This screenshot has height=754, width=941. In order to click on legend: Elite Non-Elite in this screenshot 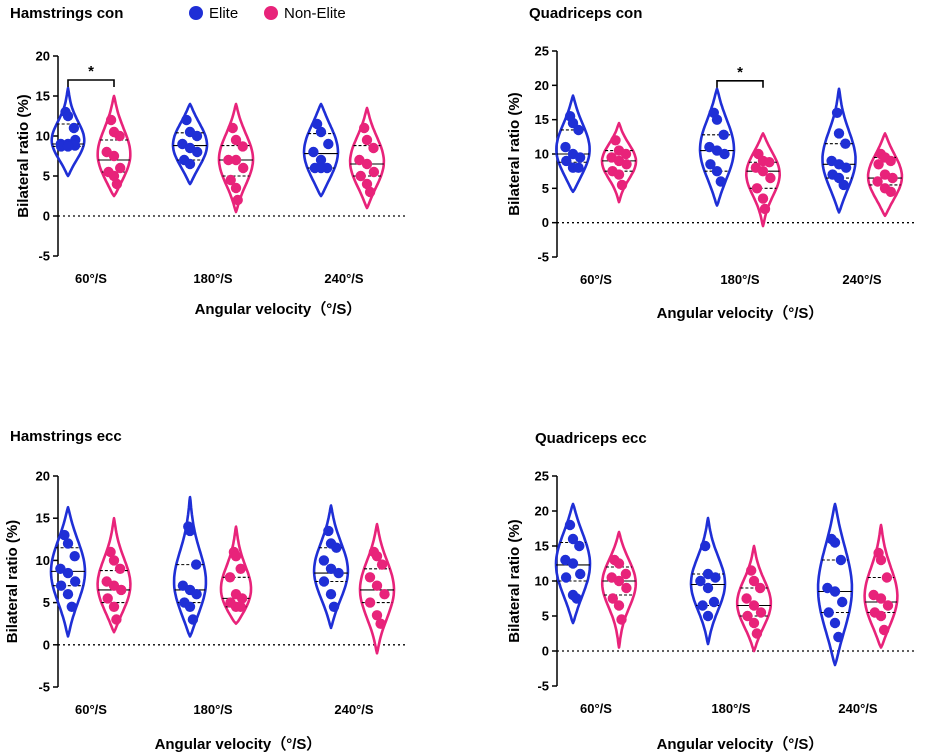, I will do `click(267, 13)`.